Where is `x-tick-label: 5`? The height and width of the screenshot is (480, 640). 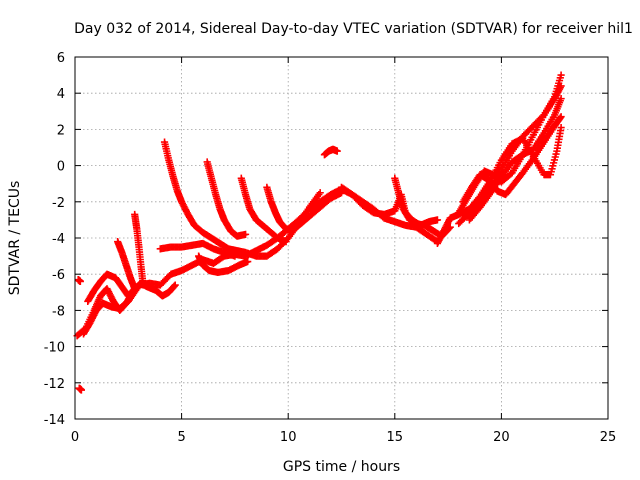 x-tick-label: 5 is located at coordinates (181, 437).